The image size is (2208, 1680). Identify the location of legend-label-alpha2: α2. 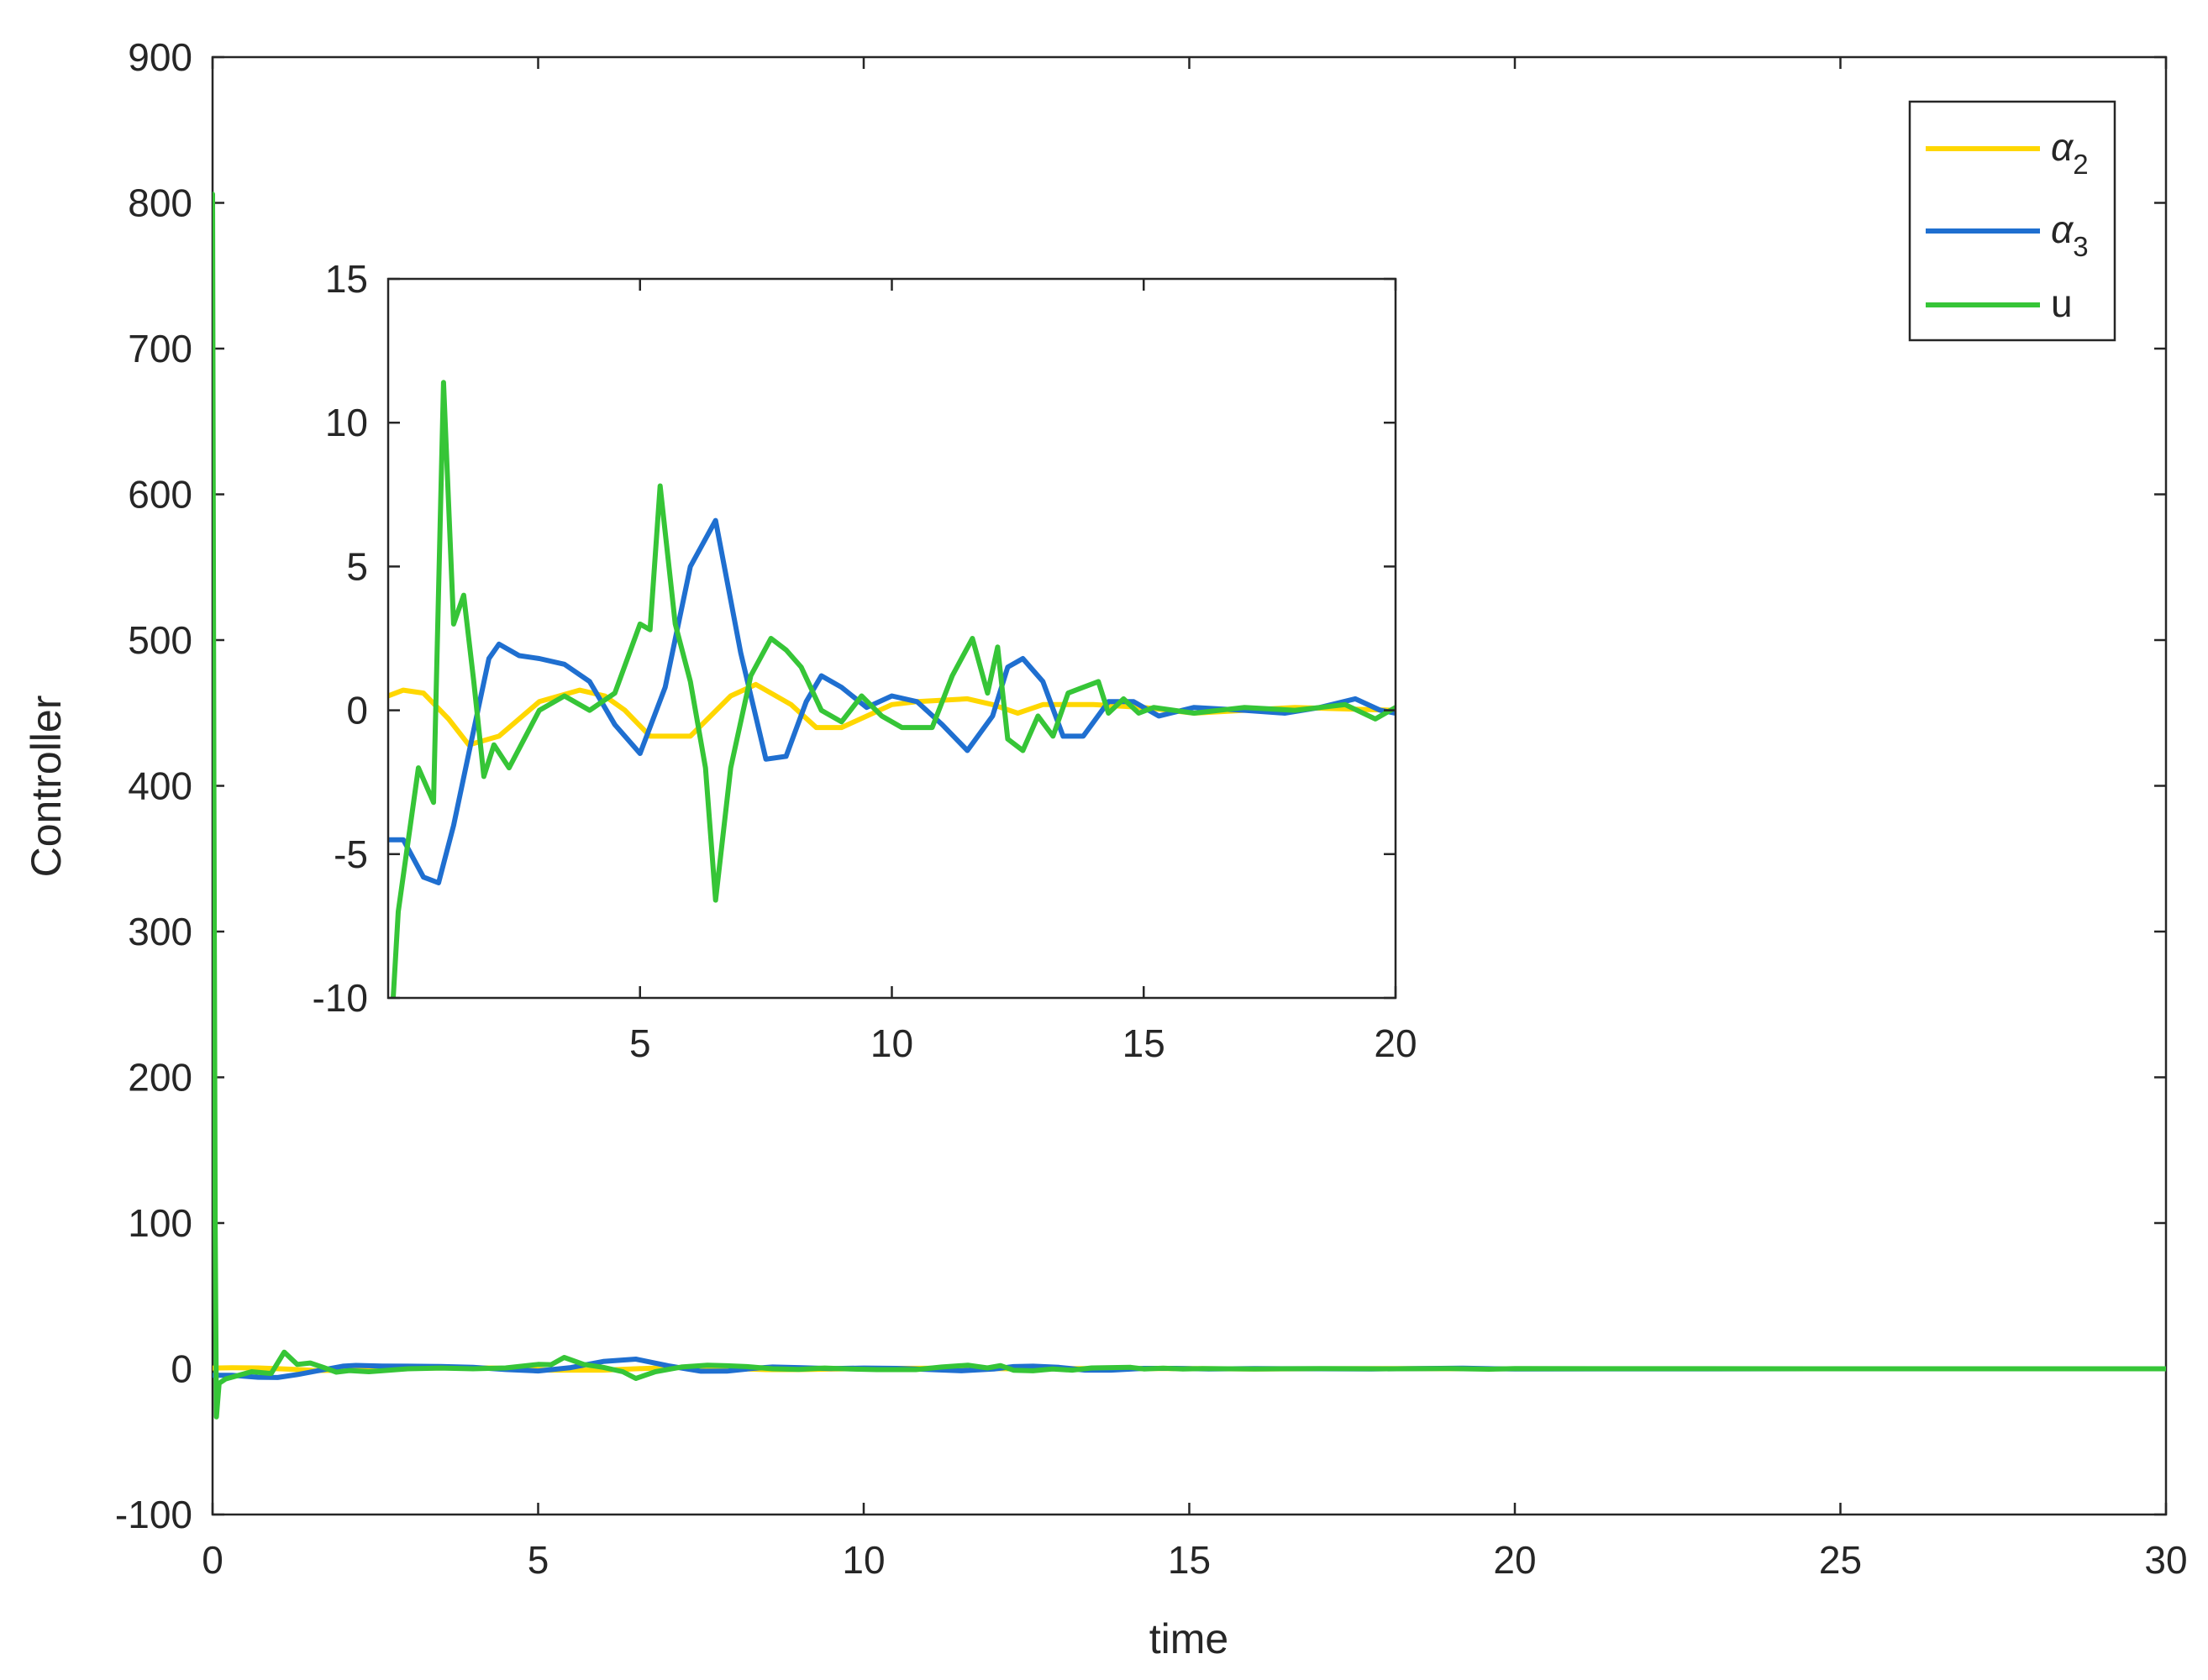
(2070, 152).